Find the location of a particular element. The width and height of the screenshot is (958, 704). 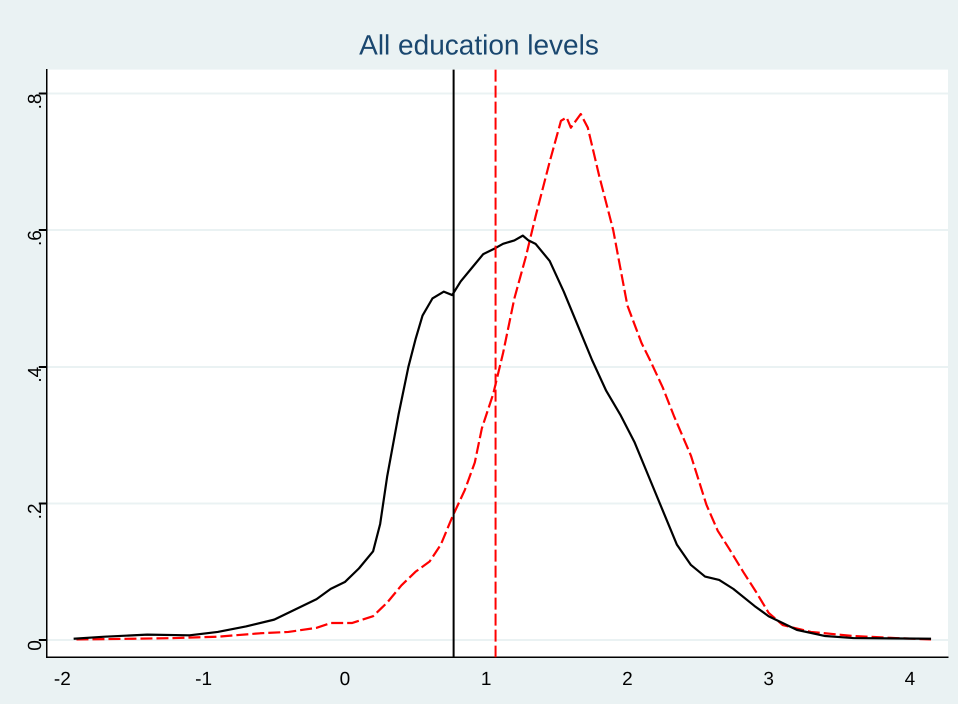

y-tick-label: 0 is located at coordinates (35, 645).